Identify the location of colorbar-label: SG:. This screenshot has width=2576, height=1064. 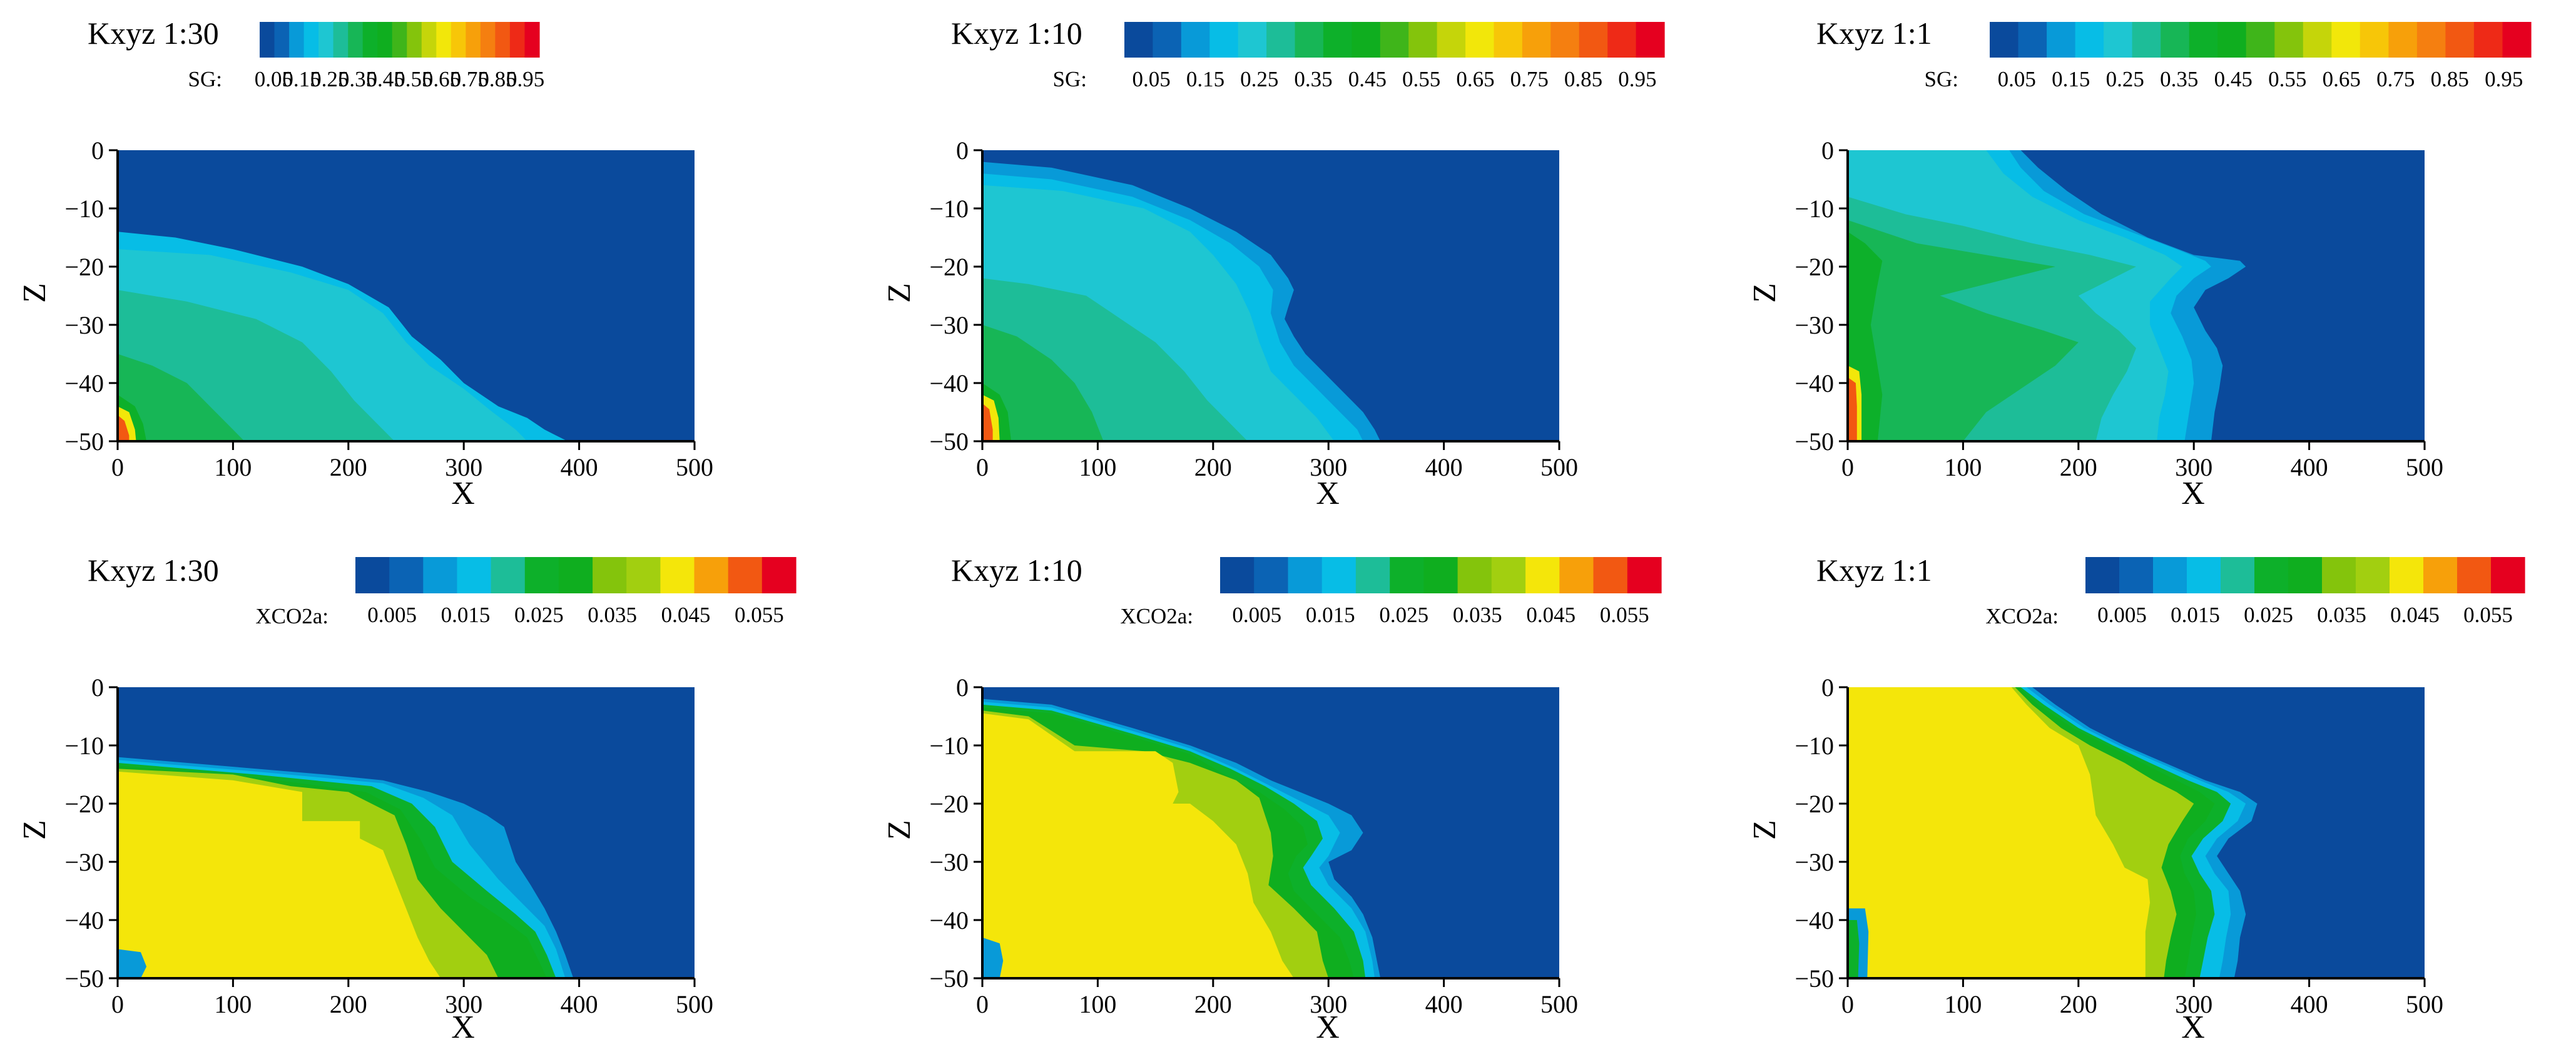
(205, 79).